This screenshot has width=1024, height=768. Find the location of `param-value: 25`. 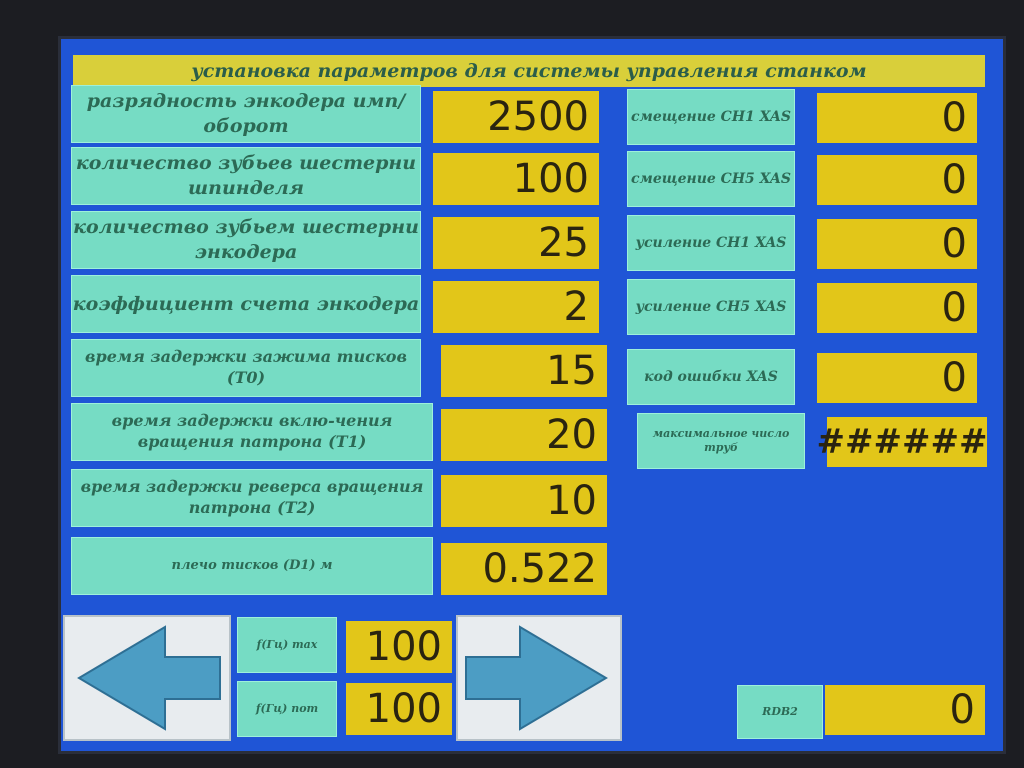

param-value: 25 is located at coordinates (516, 243).